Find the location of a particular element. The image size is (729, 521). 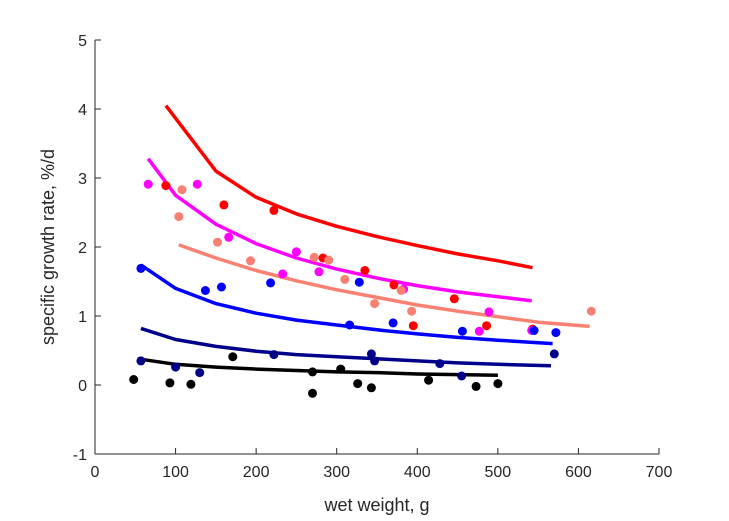

y-tick-label: 0 is located at coordinates (82, 386).